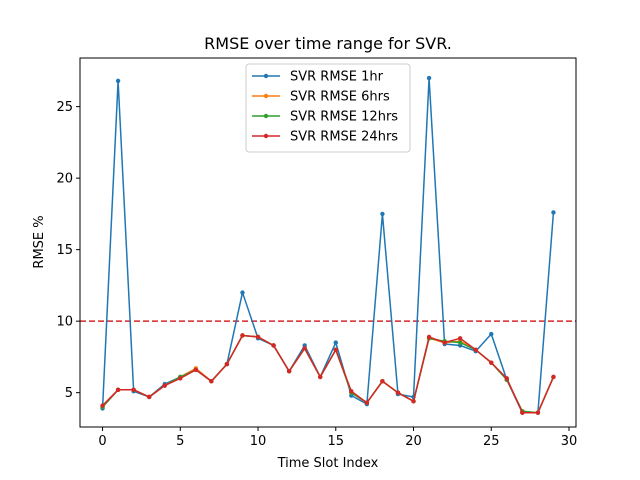  What do you see at coordinates (336, 441) in the screenshot?
I see `x-tick-label: 15` at bounding box center [336, 441].